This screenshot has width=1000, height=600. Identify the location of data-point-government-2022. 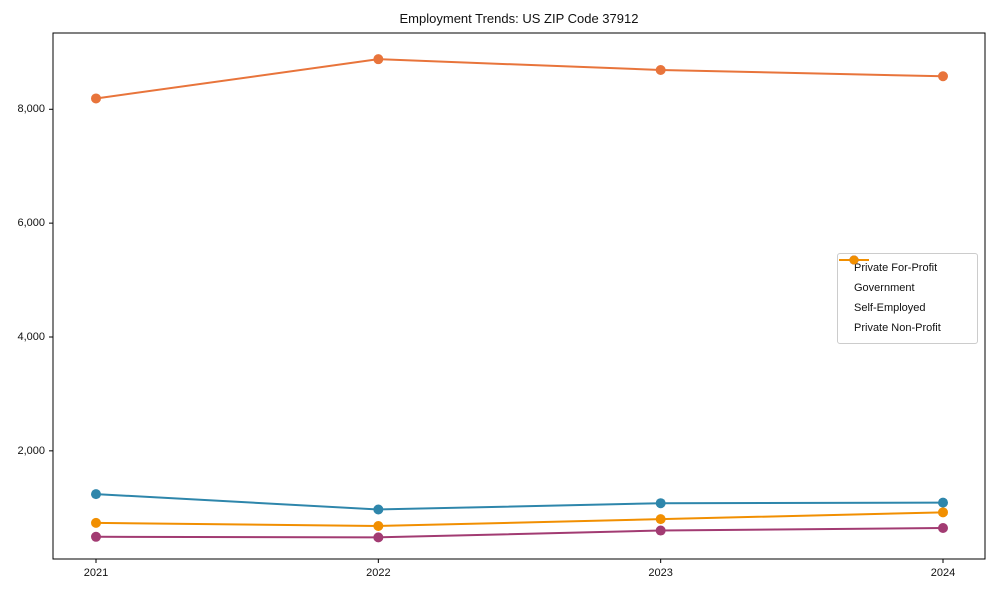
(378, 509).